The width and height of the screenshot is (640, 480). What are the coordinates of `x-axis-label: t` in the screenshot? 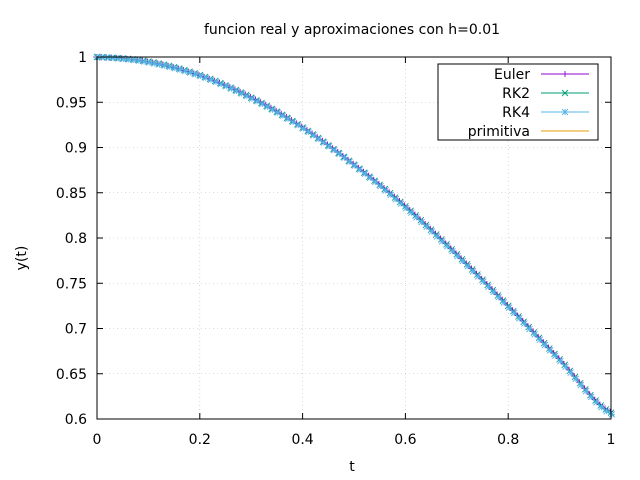 It's located at (352, 467).